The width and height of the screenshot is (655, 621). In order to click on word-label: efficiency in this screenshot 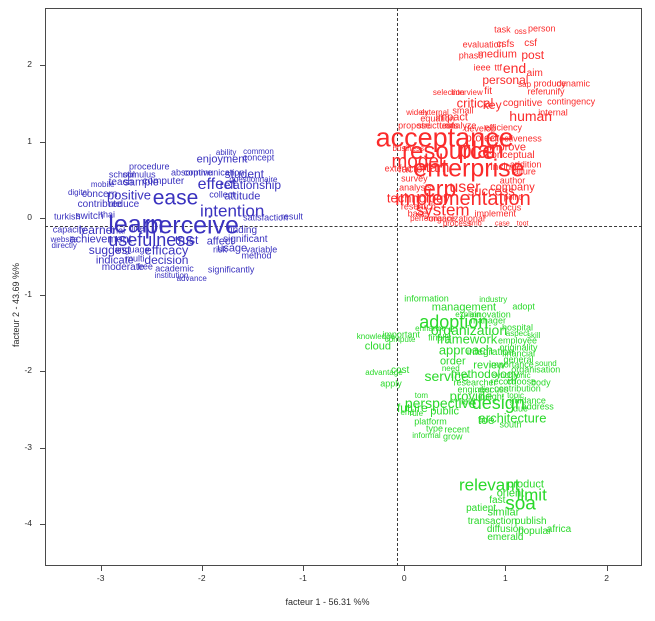, I will do `click(503, 127)`.